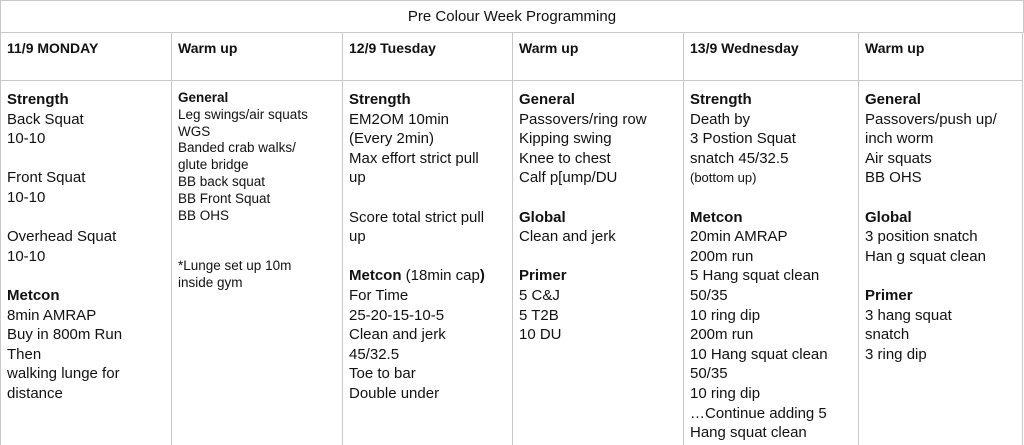 The width and height of the screenshot is (1024, 445). What do you see at coordinates (567, 237) in the screenshot?
I see `line-text: Clean and jerk` at bounding box center [567, 237].